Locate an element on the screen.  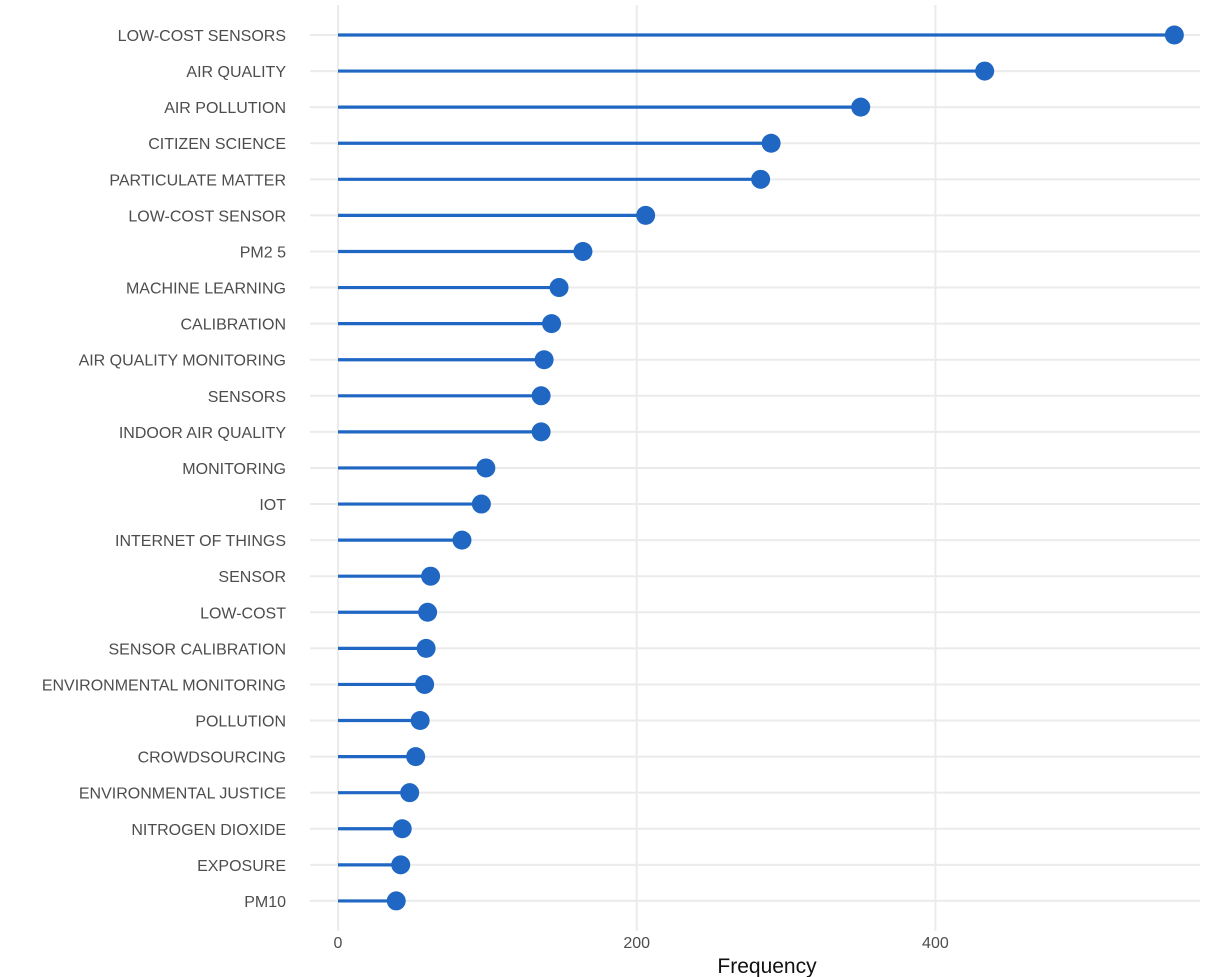
x-tick-label: 400 is located at coordinates (935, 943).